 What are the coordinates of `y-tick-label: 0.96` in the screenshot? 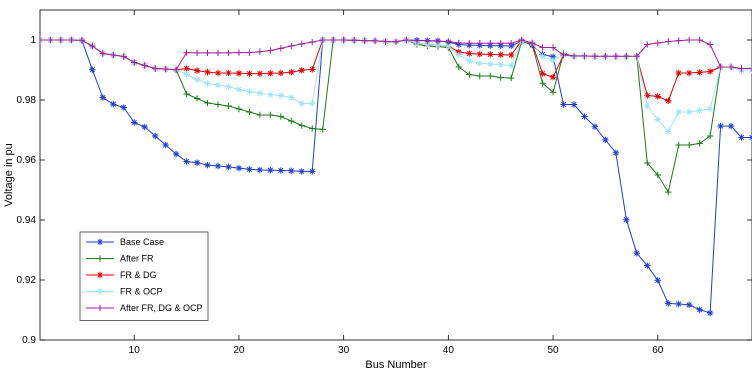 It's located at (27, 160).